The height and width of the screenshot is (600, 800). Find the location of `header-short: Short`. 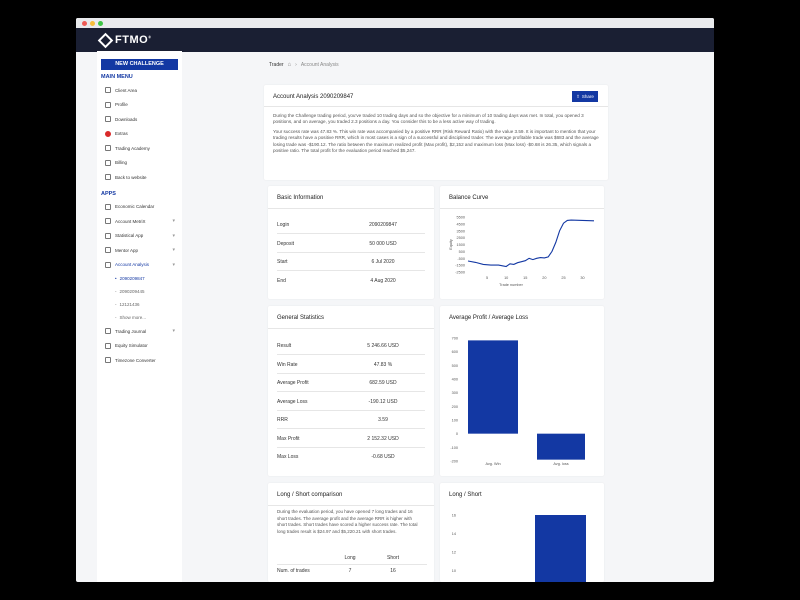

header-short: Short is located at coordinates (393, 557).